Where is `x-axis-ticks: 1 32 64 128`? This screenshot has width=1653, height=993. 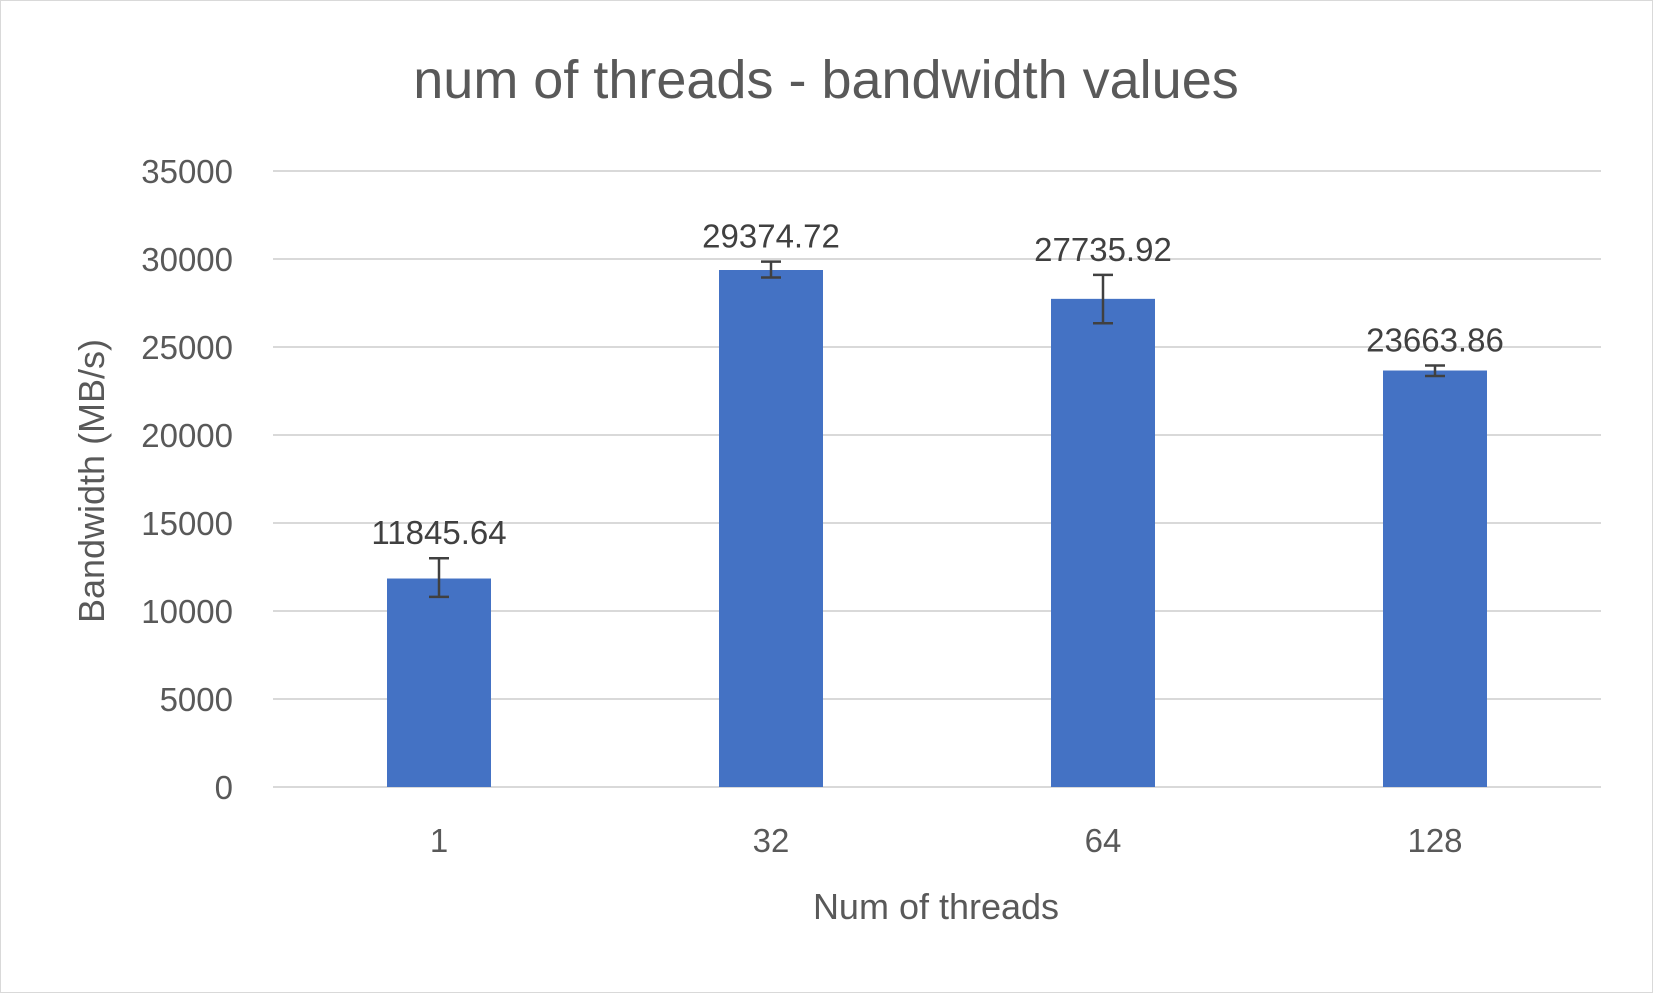
x-axis-ticks: 1 32 64 128 is located at coordinates (946, 840).